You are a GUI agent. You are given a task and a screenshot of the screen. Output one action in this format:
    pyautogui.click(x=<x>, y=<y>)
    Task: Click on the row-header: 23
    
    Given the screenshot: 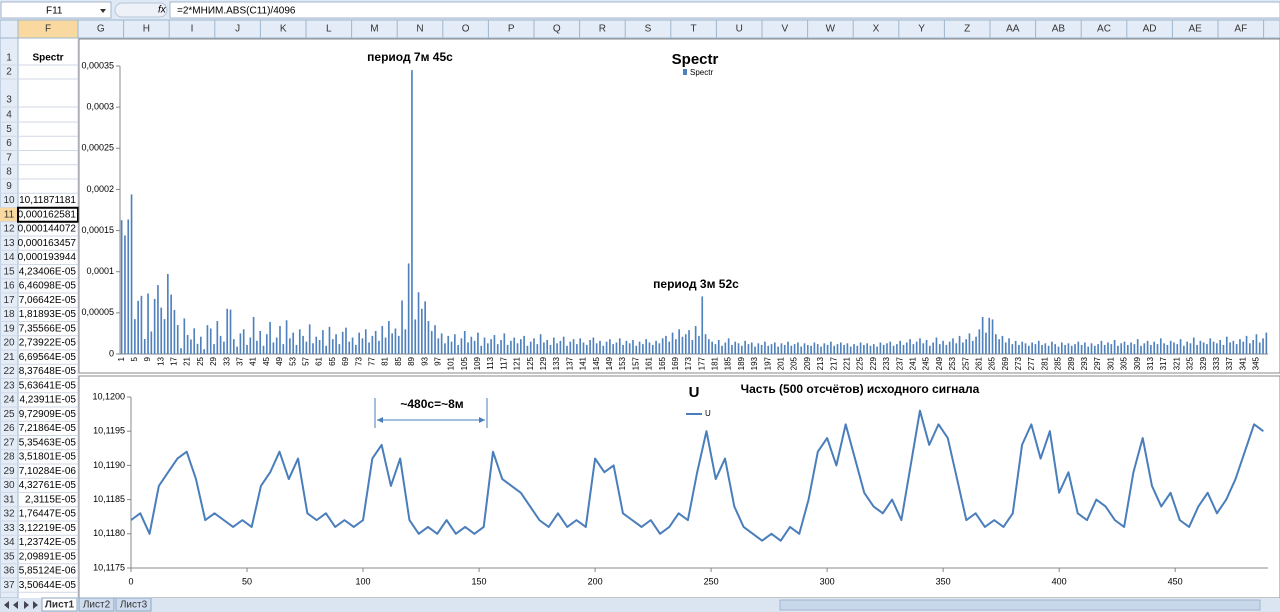 What is the action you would take?
    pyautogui.click(x=9, y=385)
    